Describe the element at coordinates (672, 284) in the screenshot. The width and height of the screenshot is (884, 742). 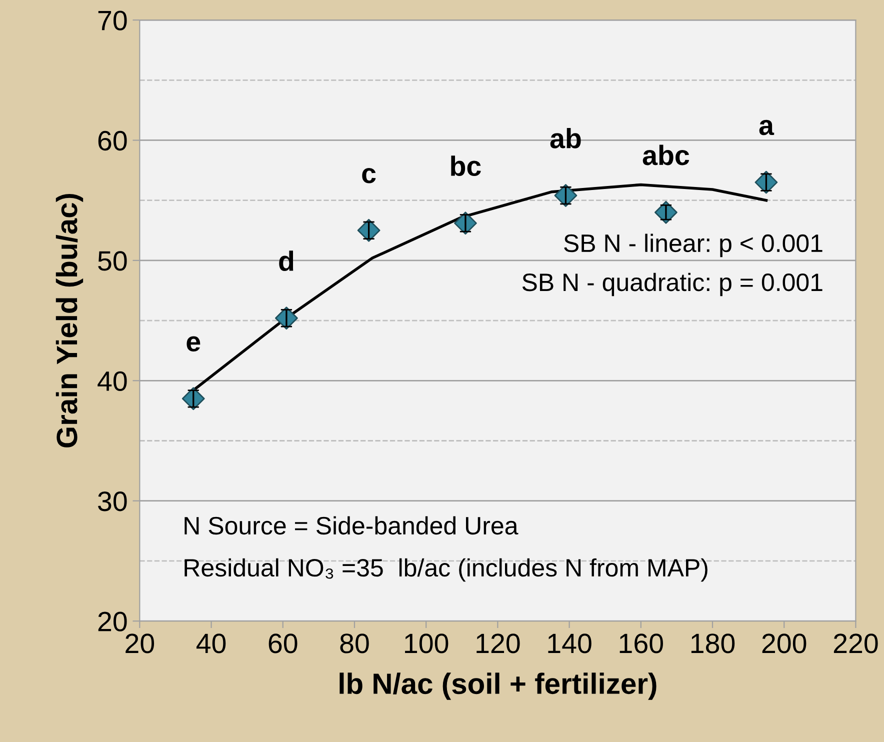
I see `annotation: SB N - quadratic: p = 0.001` at that location.